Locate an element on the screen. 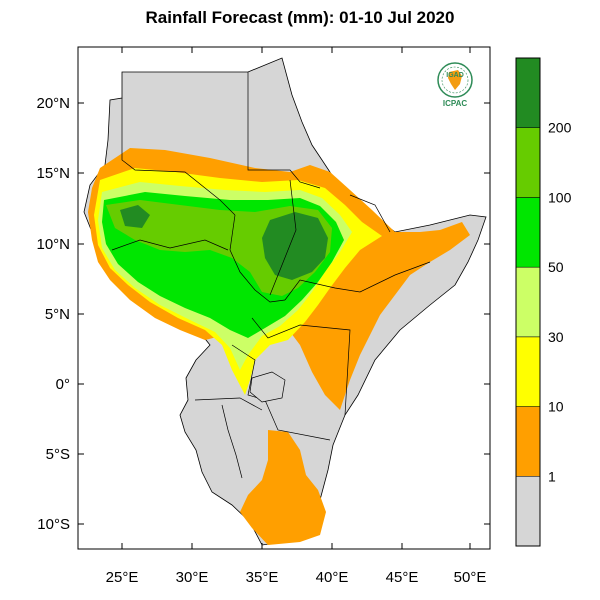  colorbar-frame is located at coordinates (528, 302).